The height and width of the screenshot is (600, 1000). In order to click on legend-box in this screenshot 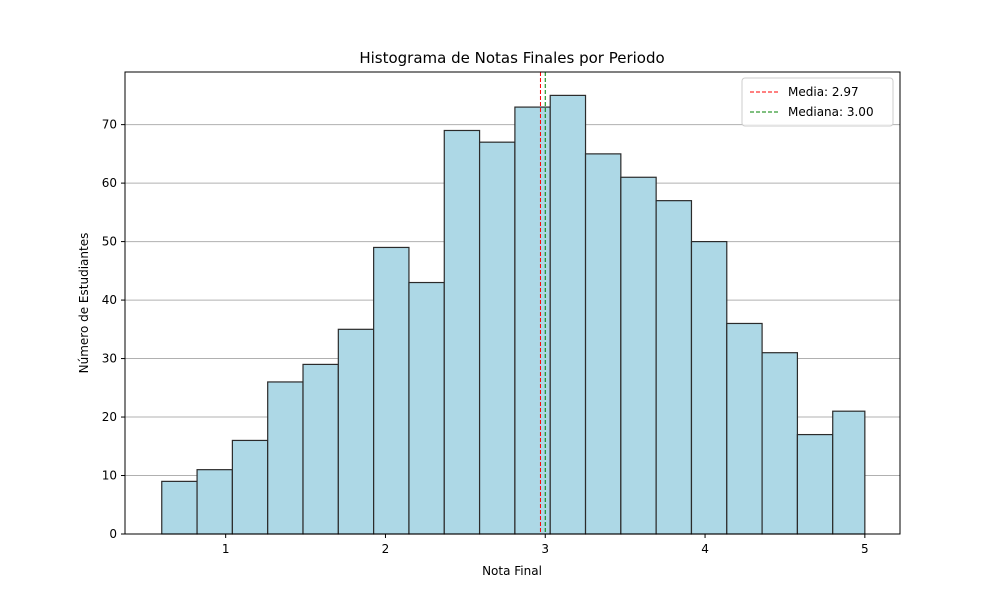, I will do `click(817, 102)`.